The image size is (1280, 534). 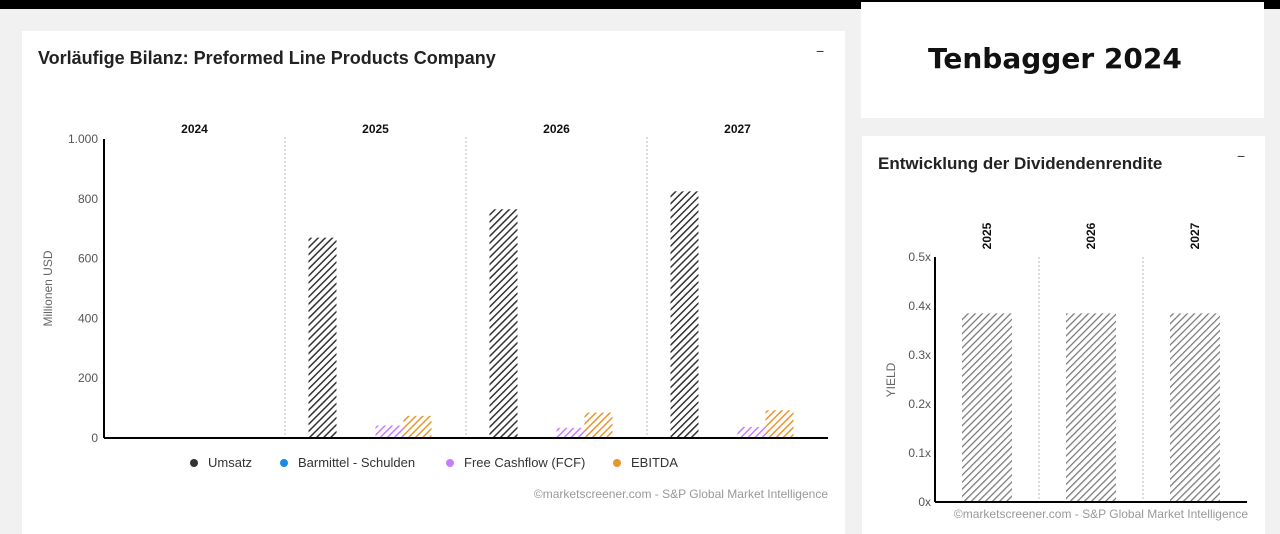 I want to click on y-tick-label: 0.1x, so click(x=919, y=453).